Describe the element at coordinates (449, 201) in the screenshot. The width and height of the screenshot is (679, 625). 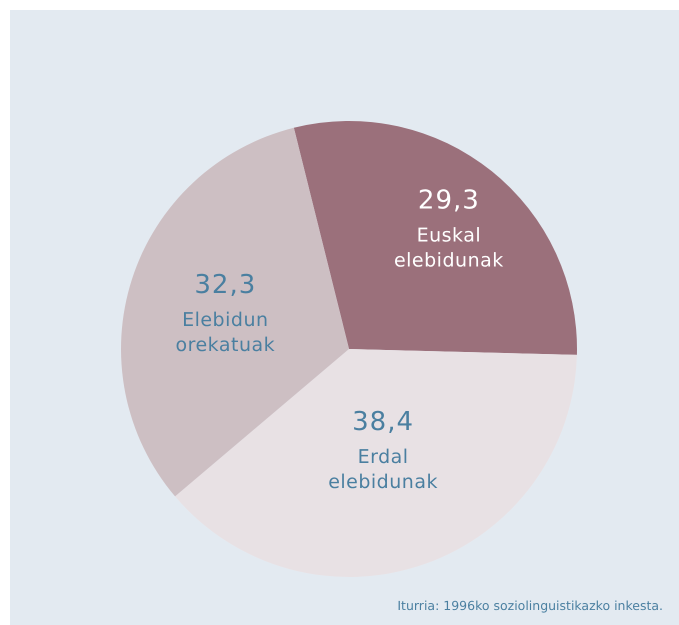
I see `data-label: 29,3` at that location.